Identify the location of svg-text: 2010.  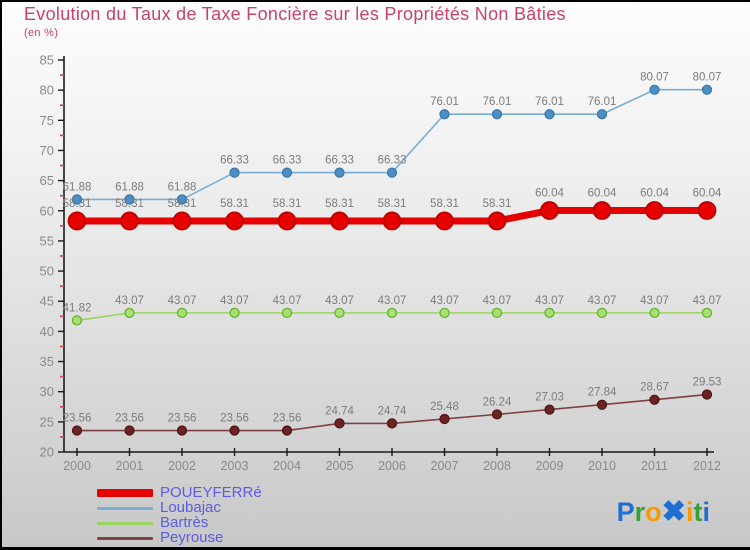
(602, 466).